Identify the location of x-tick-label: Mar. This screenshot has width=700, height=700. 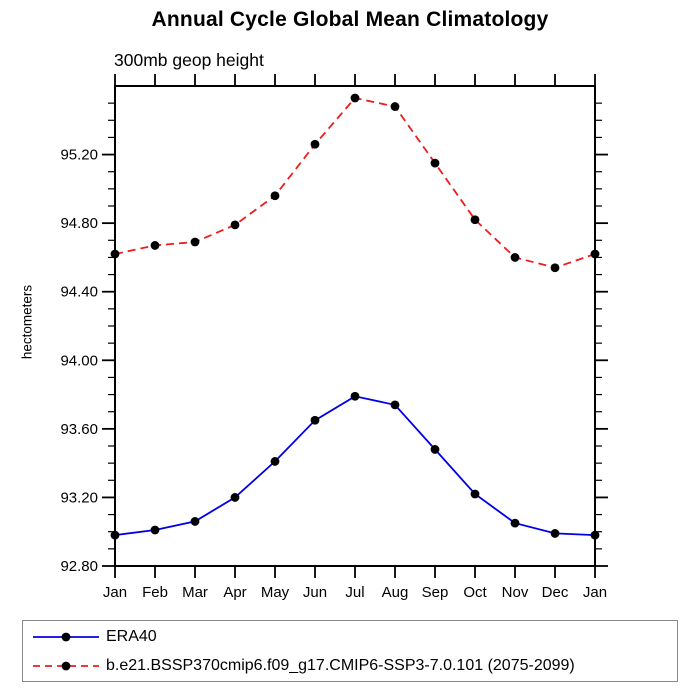
(195, 592).